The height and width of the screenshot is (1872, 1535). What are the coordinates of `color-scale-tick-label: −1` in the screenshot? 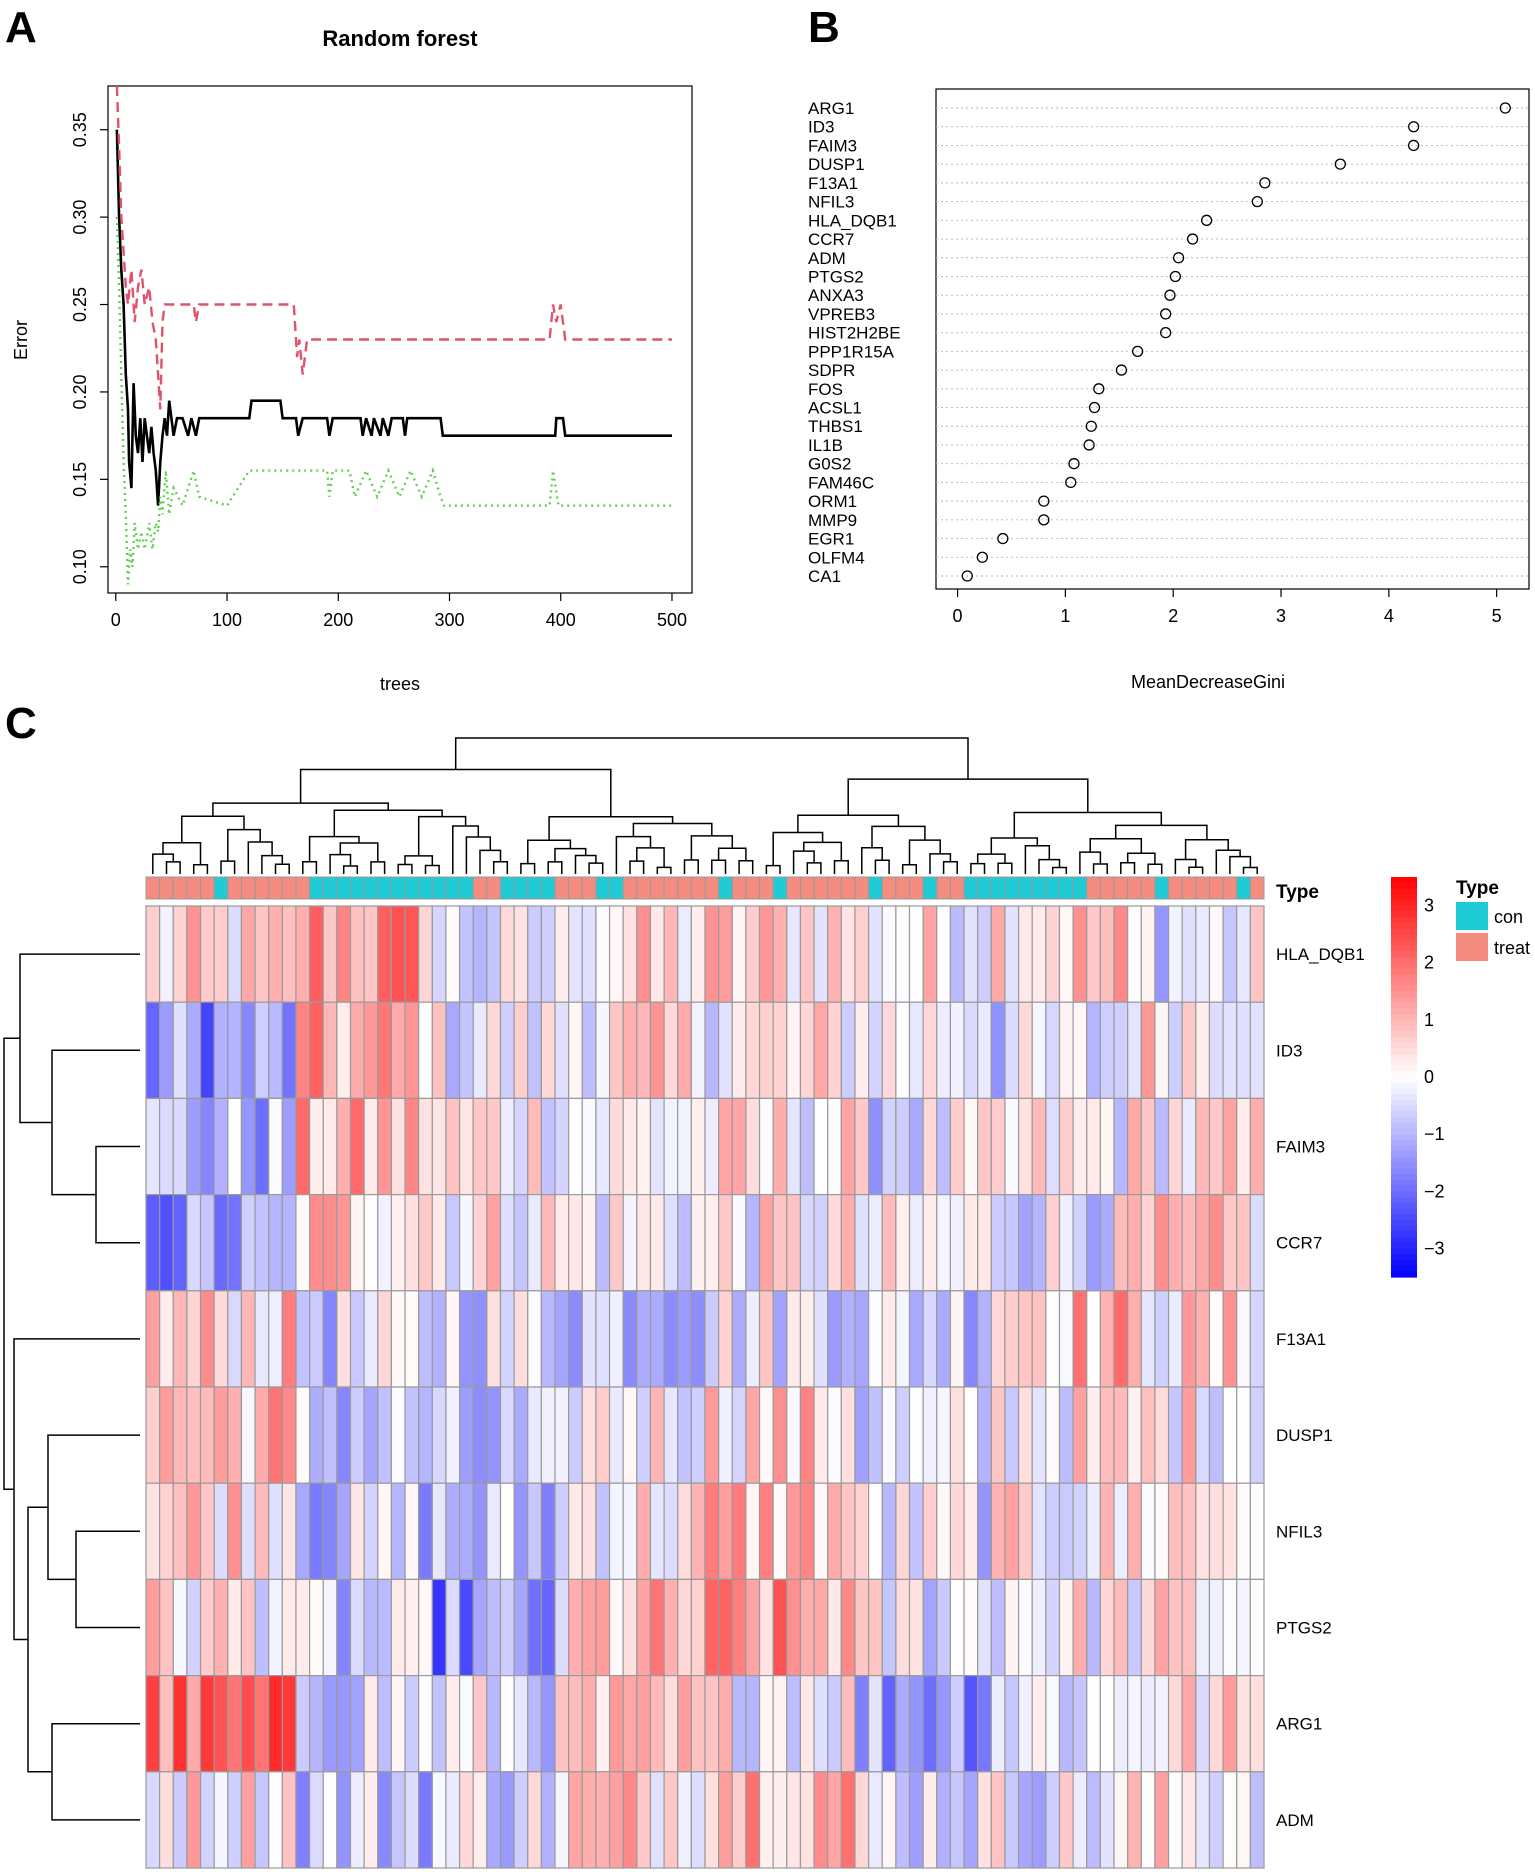 It's located at (1434, 1134).